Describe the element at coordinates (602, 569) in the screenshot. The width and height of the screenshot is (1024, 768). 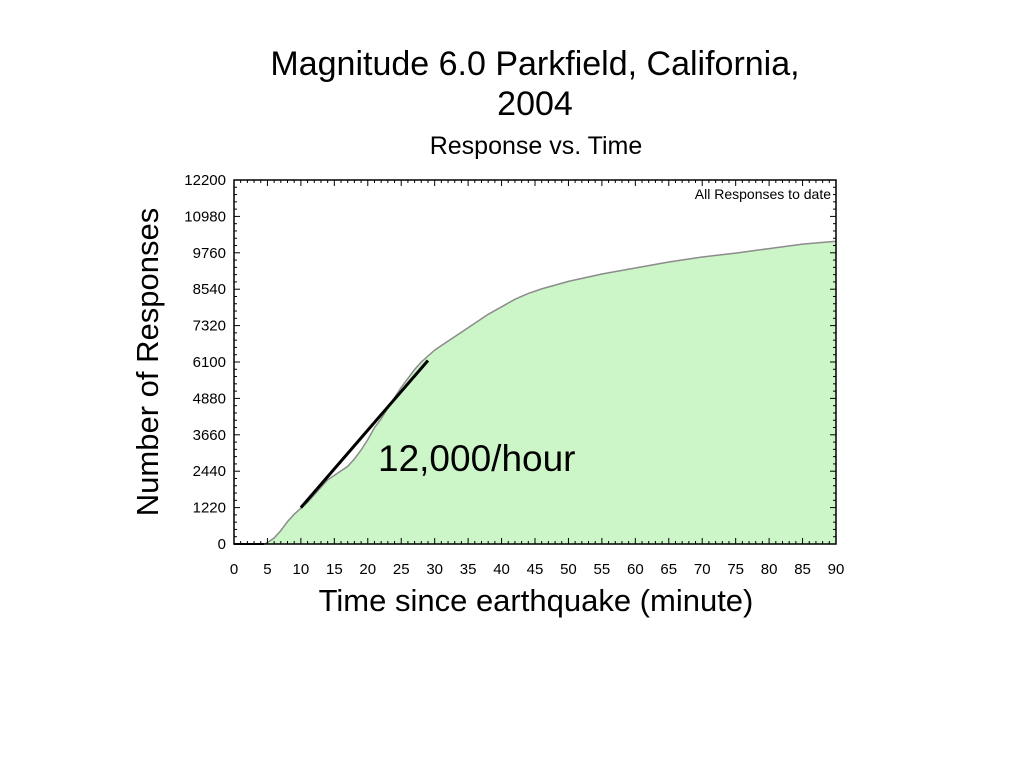
I see `x-tick-label: 55` at that location.